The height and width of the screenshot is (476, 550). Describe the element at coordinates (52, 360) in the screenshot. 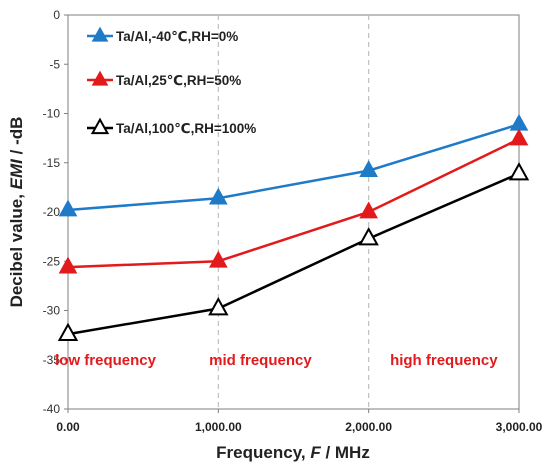

I see `y-tick-label: -35` at that location.